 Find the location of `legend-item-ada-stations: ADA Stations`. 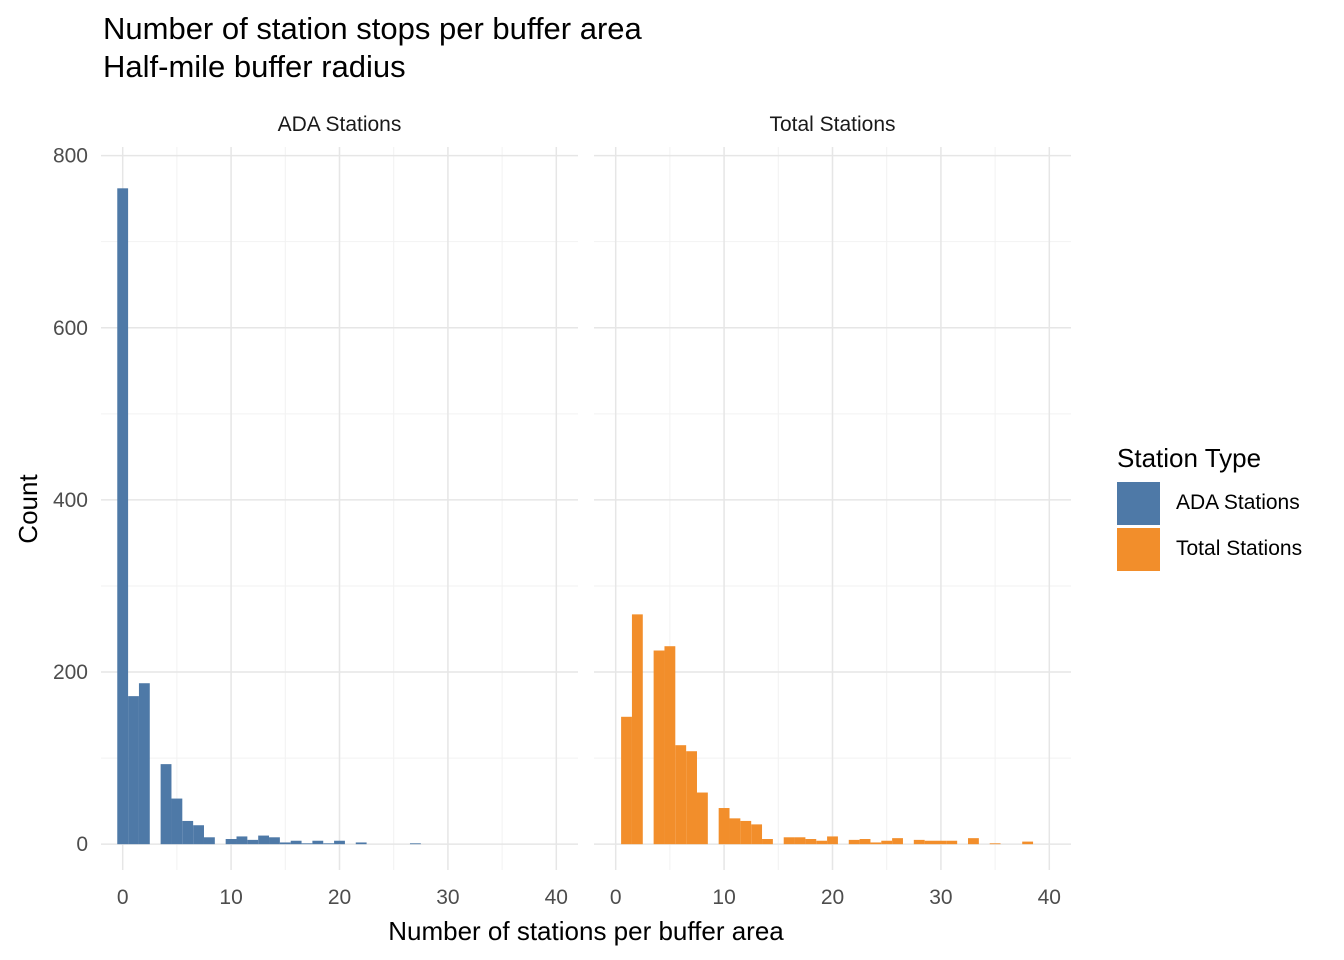

legend-item-ada-stations: ADA Stations is located at coordinates (1208, 500).